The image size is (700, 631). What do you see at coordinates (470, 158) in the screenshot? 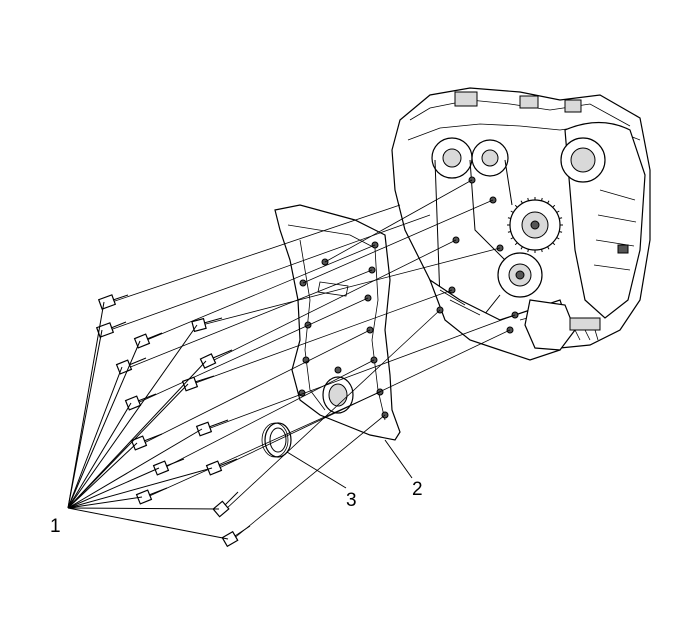
I see `cam-sprockets` at bounding box center [470, 158].